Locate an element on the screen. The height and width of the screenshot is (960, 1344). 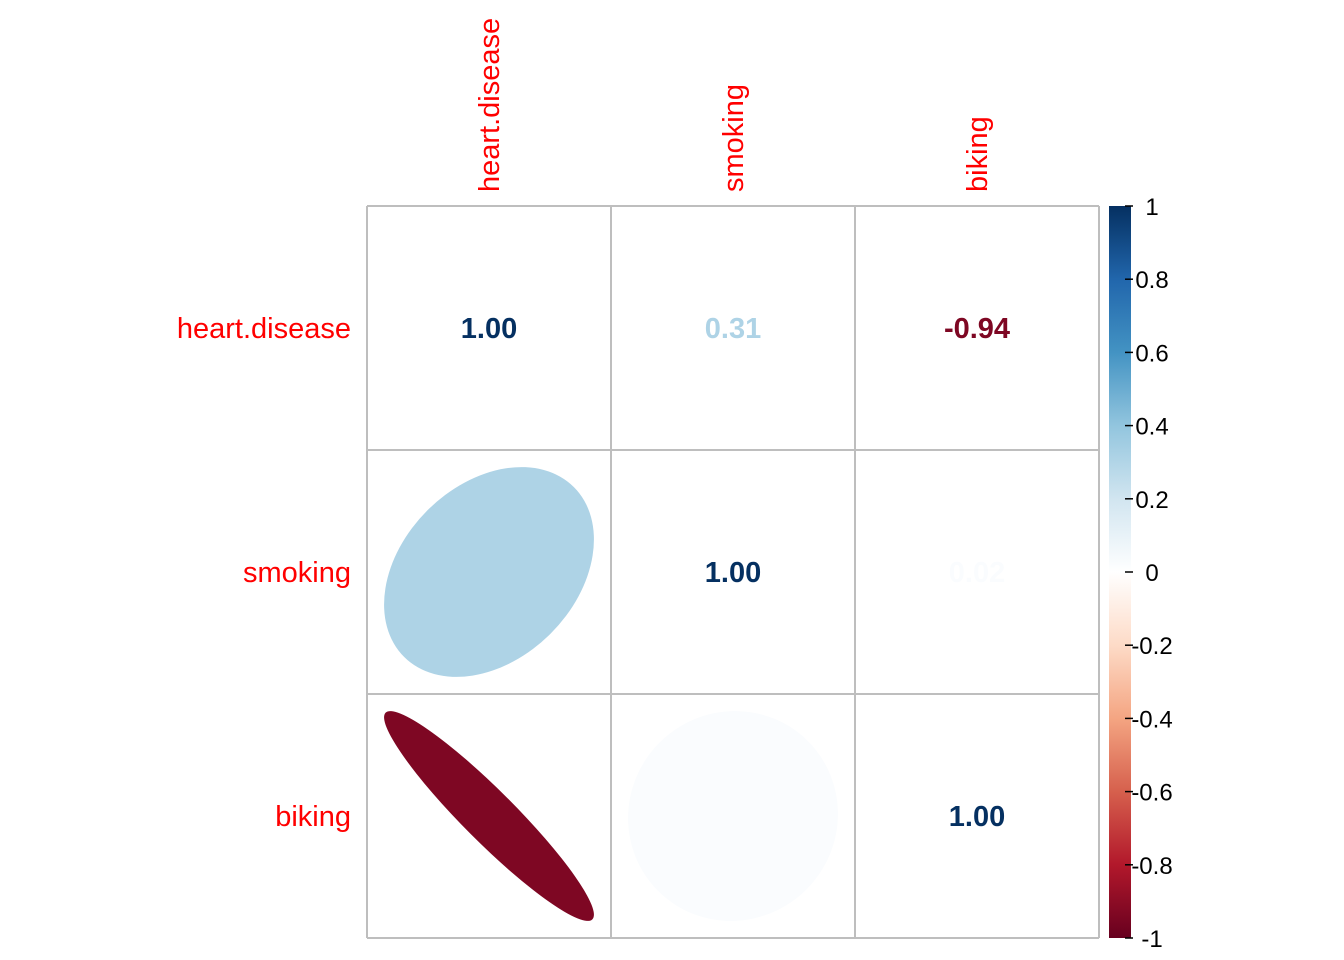
row-label-heart.disease: heart.disease is located at coordinates (264, 329).